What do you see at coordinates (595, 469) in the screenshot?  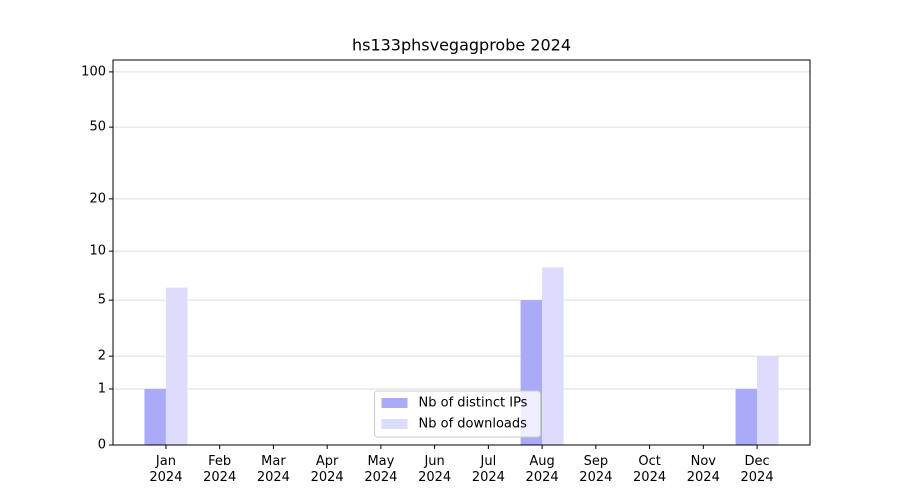 I see `x-tick-label: Sep 2024` at bounding box center [595, 469].